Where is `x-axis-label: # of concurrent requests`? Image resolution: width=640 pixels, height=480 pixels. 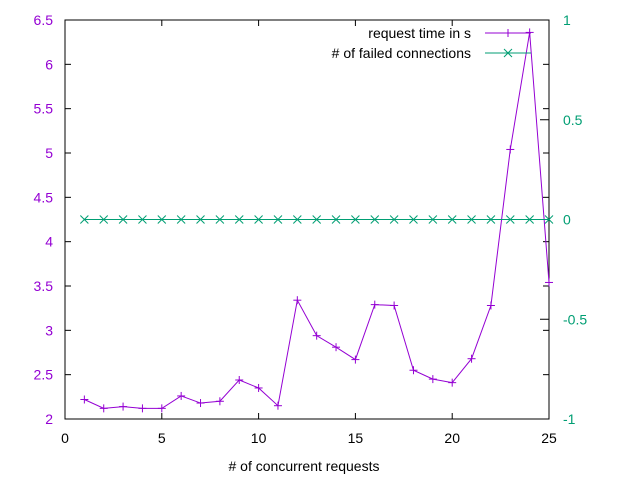 x-axis-label: # of concurrent requests is located at coordinates (304, 466).